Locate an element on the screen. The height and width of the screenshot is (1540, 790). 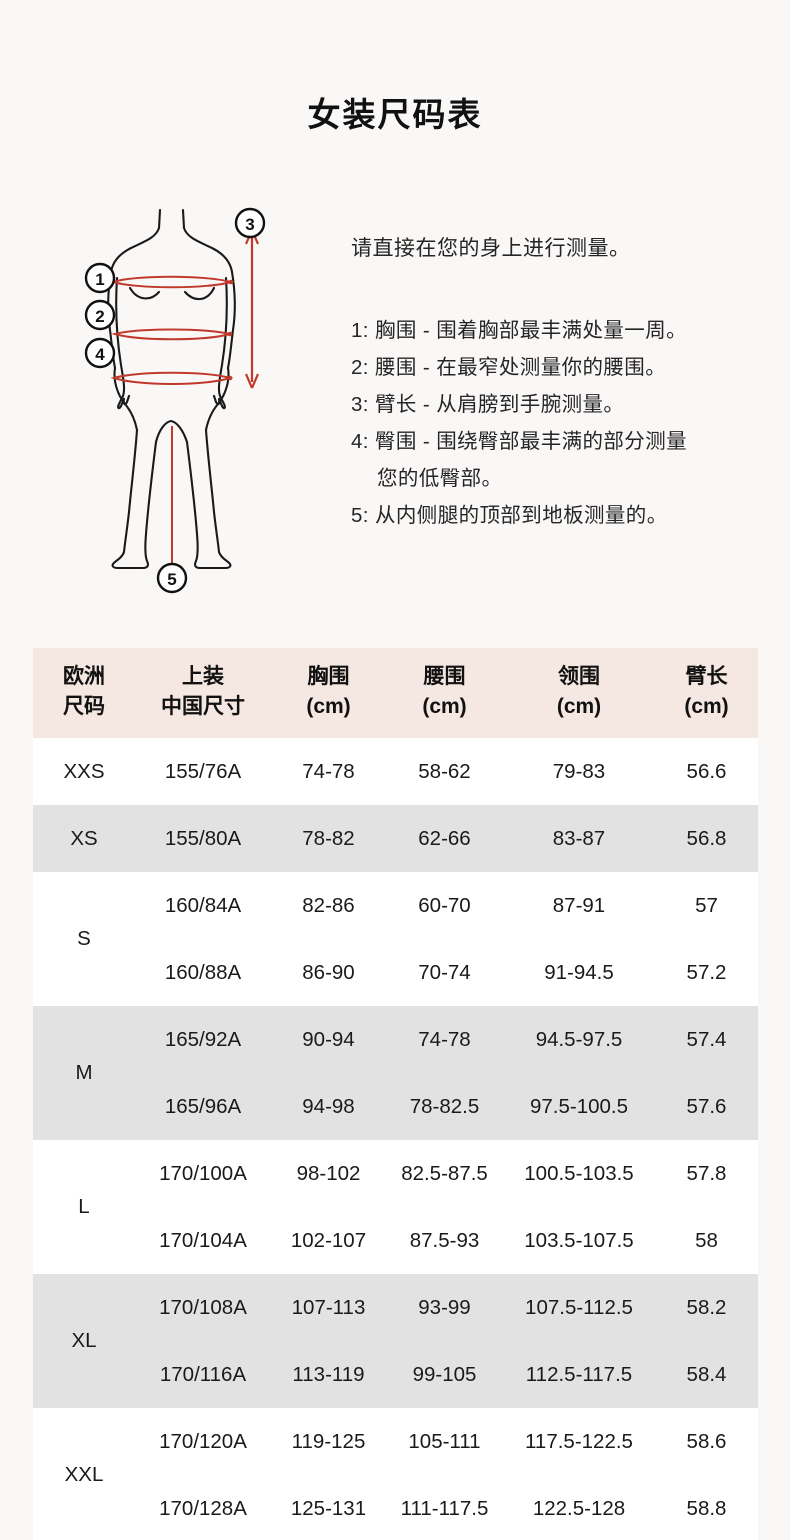
instruction-item-2: 2: 腰围 - 在最窄处测量你的腰围。 is located at coordinates (509, 367).